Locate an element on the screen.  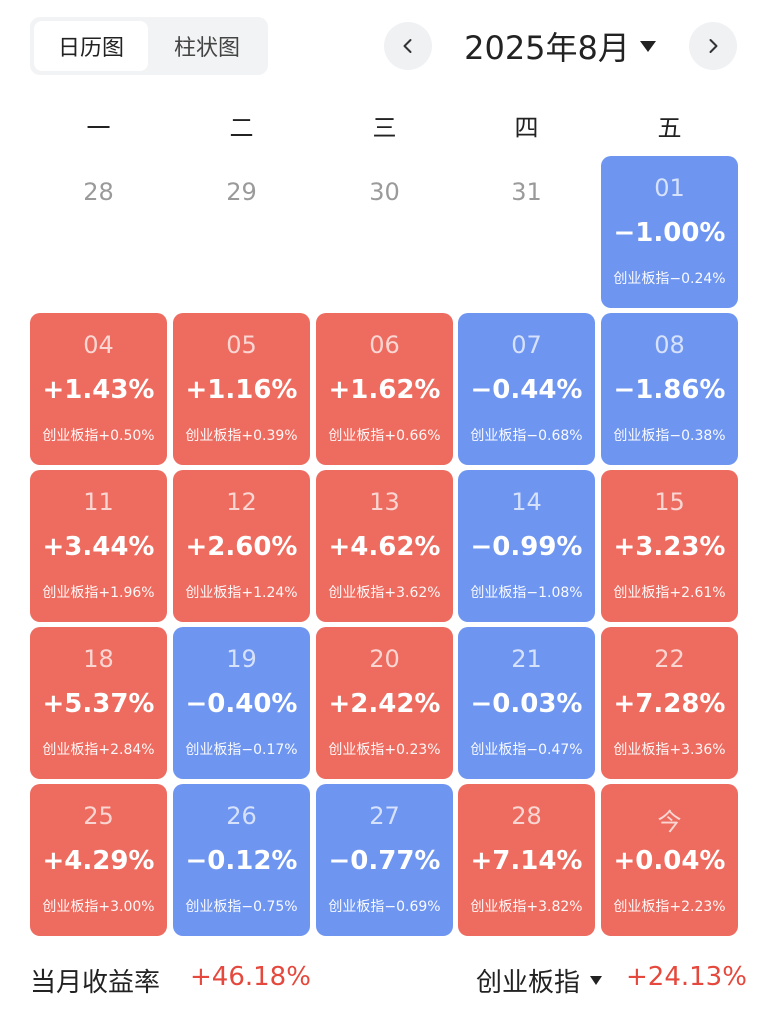
index-return: 创业板指+0.23% is located at coordinates (384, 750).